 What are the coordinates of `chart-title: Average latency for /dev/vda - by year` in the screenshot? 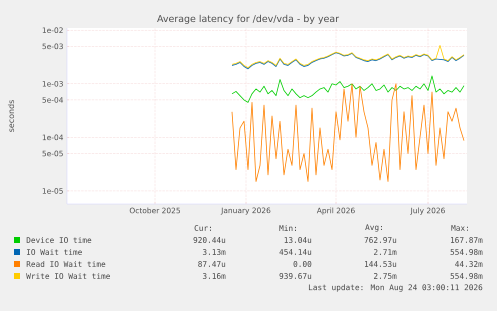 It's located at (248, 19).